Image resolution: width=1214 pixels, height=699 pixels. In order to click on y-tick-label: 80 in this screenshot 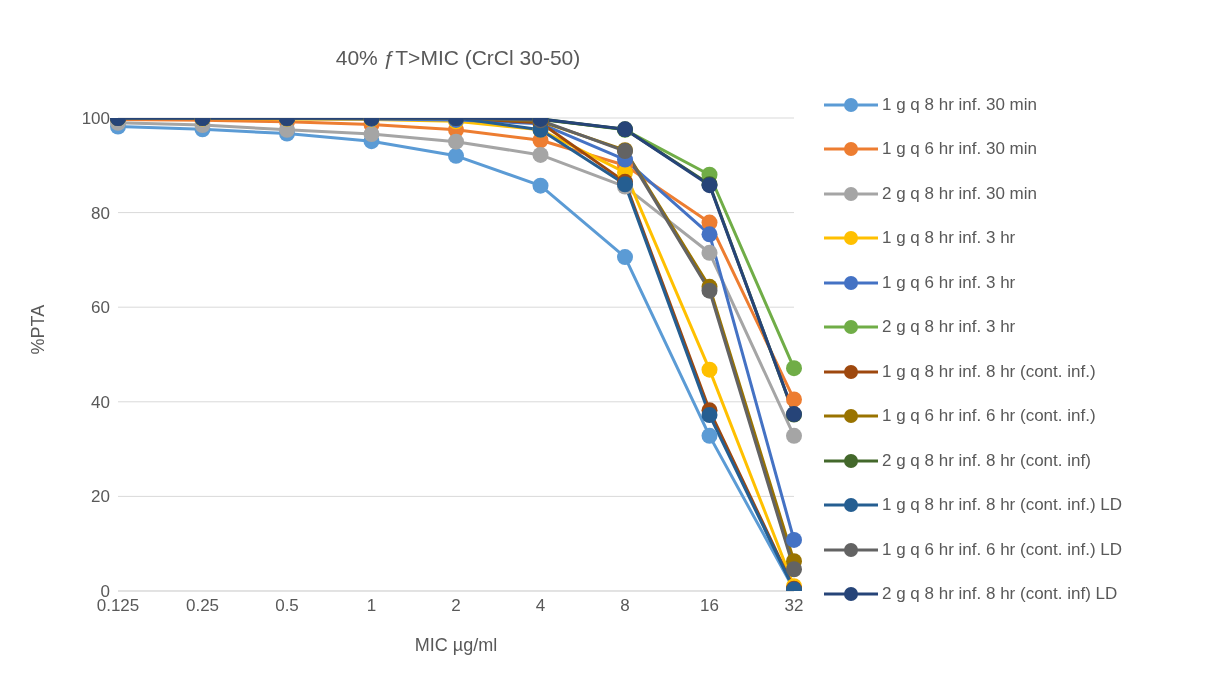, I will do `click(100, 213)`.